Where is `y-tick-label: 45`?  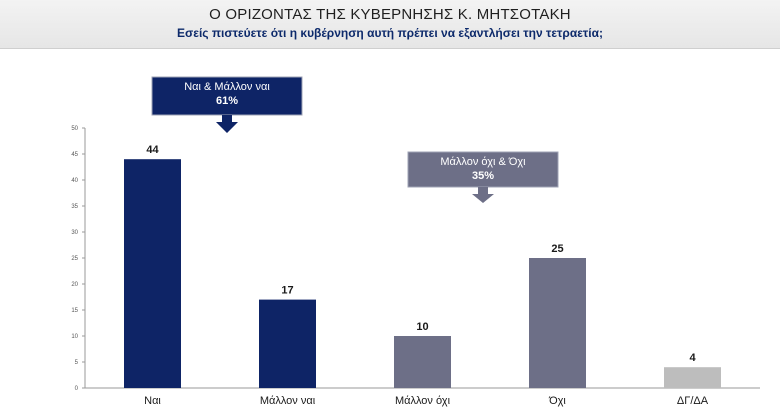
y-tick-label: 45 is located at coordinates (74, 155).